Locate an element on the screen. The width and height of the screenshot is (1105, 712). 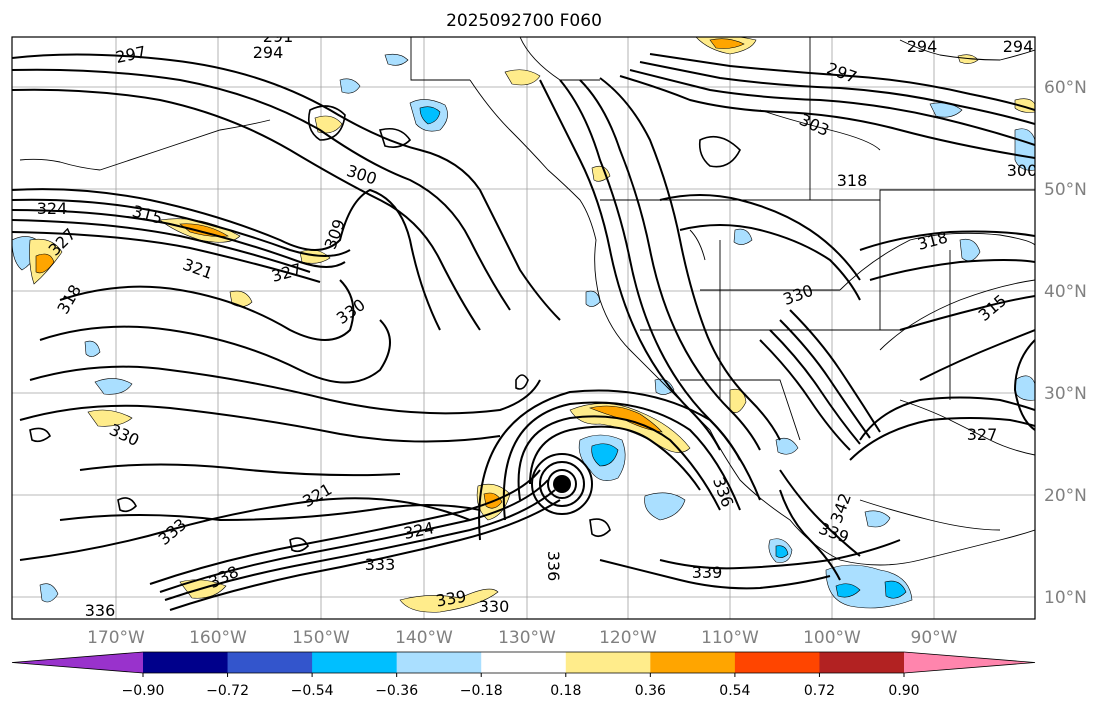
lon-label: 160°W is located at coordinates (218, 638).